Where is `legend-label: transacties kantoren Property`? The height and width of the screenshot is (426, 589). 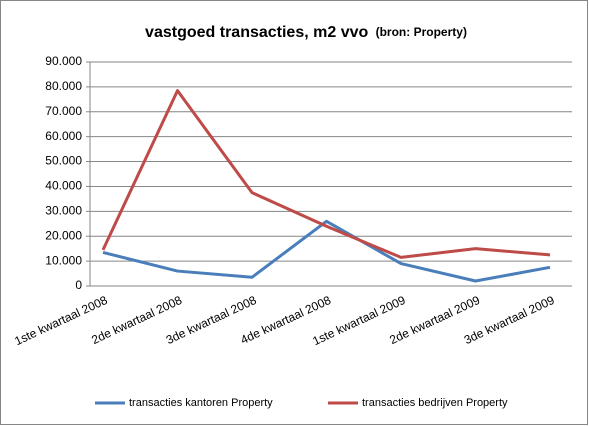
legend-label: transacties kantoren Property is located at coordinates (201, 403).